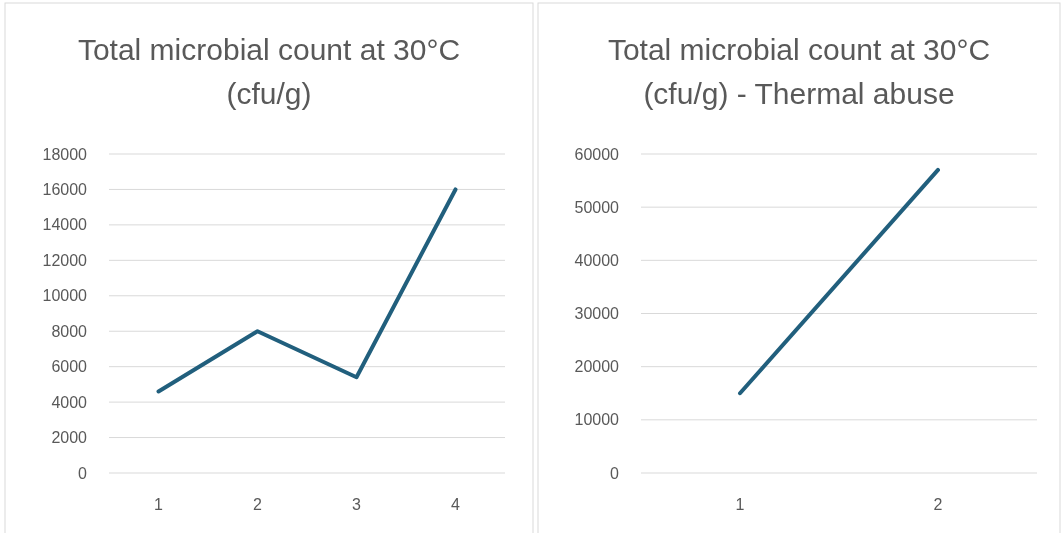 This screenshot has width=1062, height=533. I want to click on line-series, so click(307, 290).